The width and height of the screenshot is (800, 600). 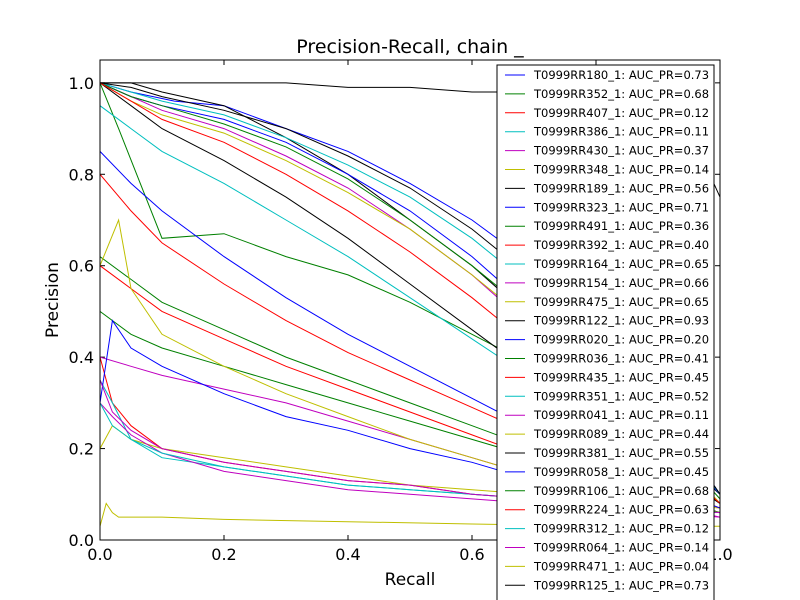 I want to click on x-tick-label: 0.6, so click(x=471, y=554).